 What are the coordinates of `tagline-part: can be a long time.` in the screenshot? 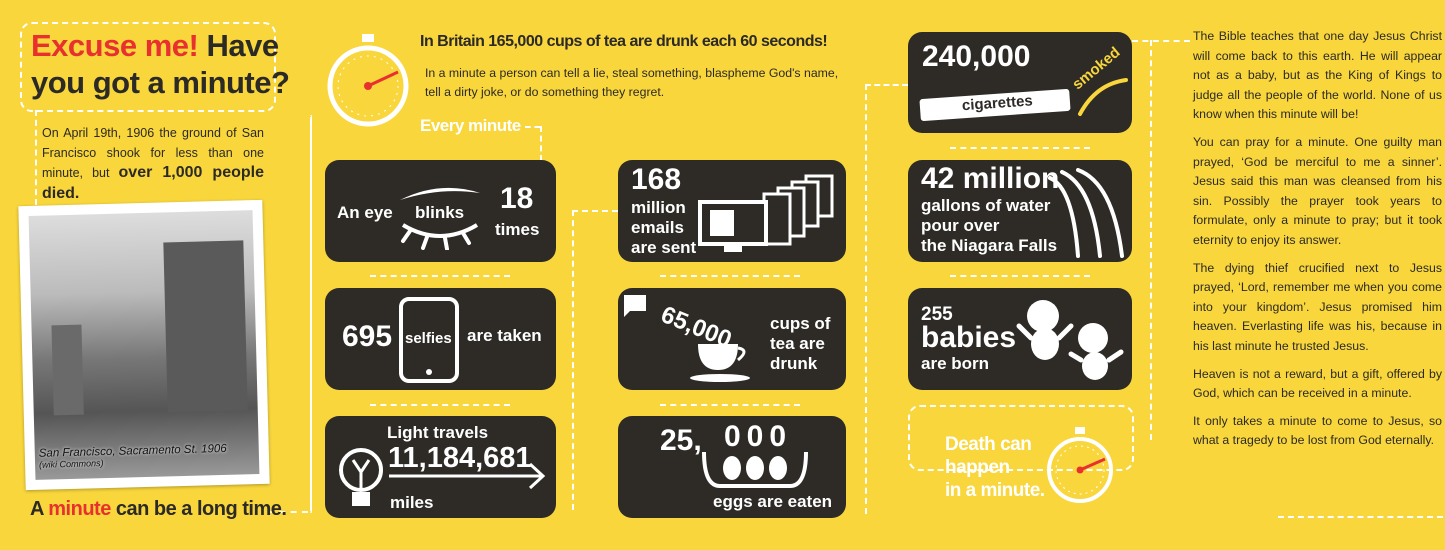 It's located at (201, 509).